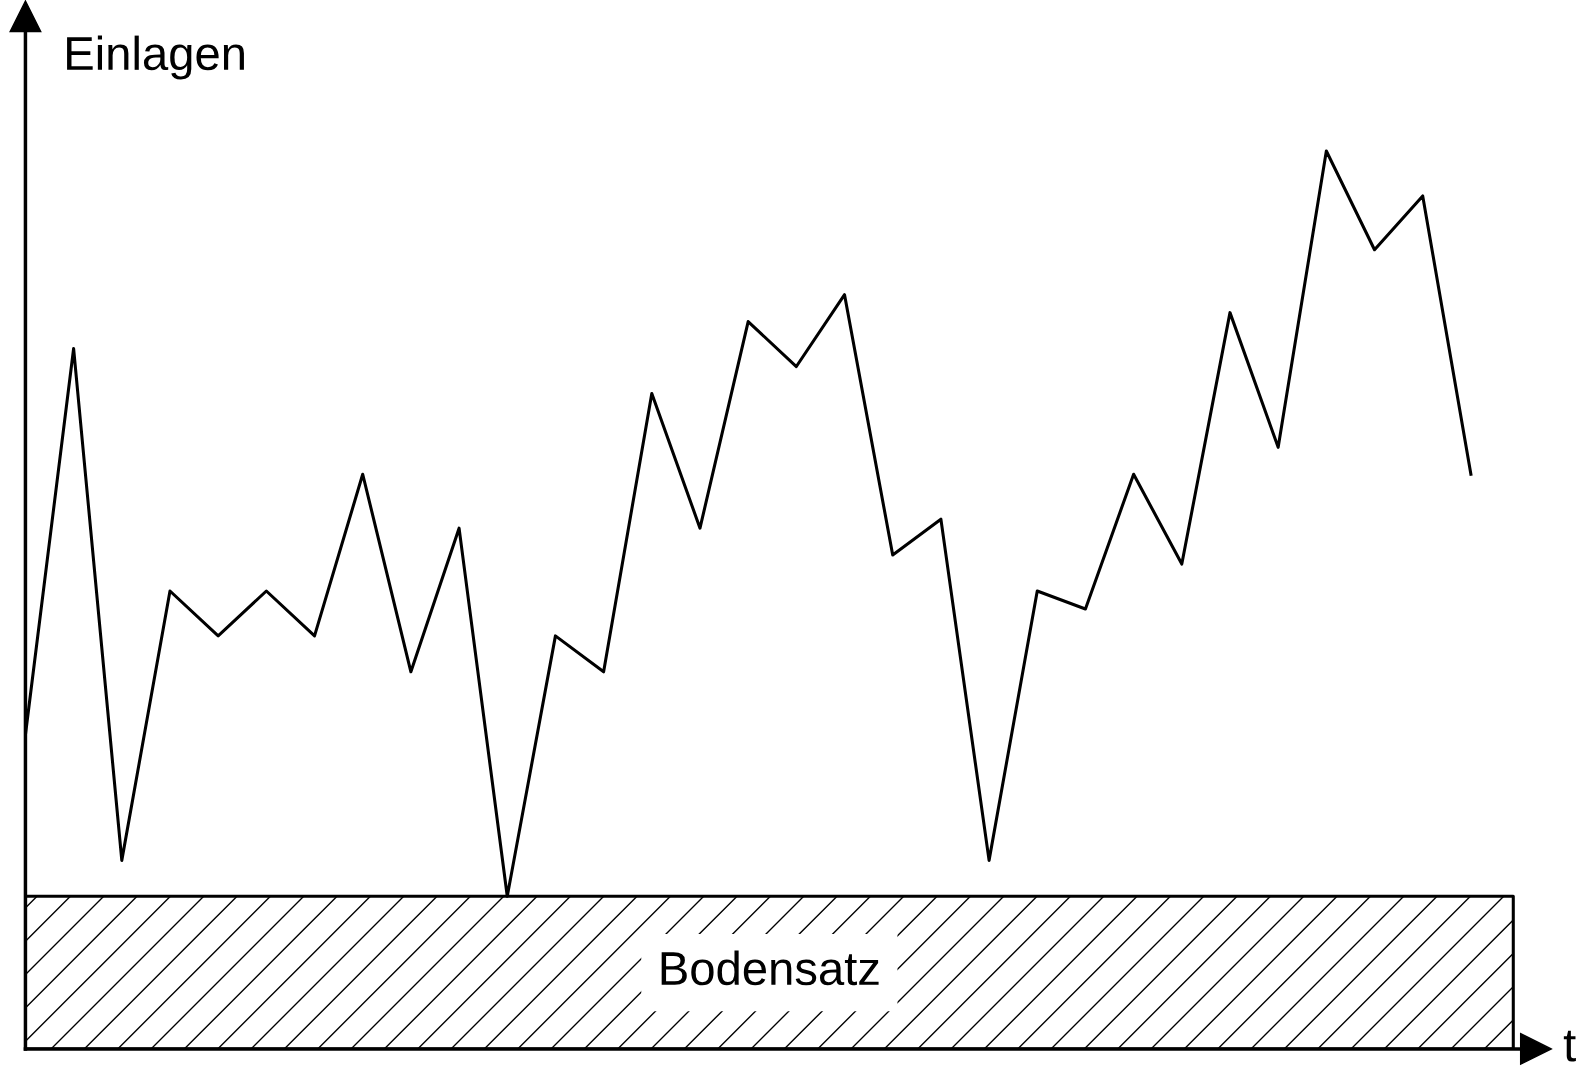 The height and width of the screenshot is (1087, 1590). I want to click on y-axis-title: Einlagen, so click(155, 57).